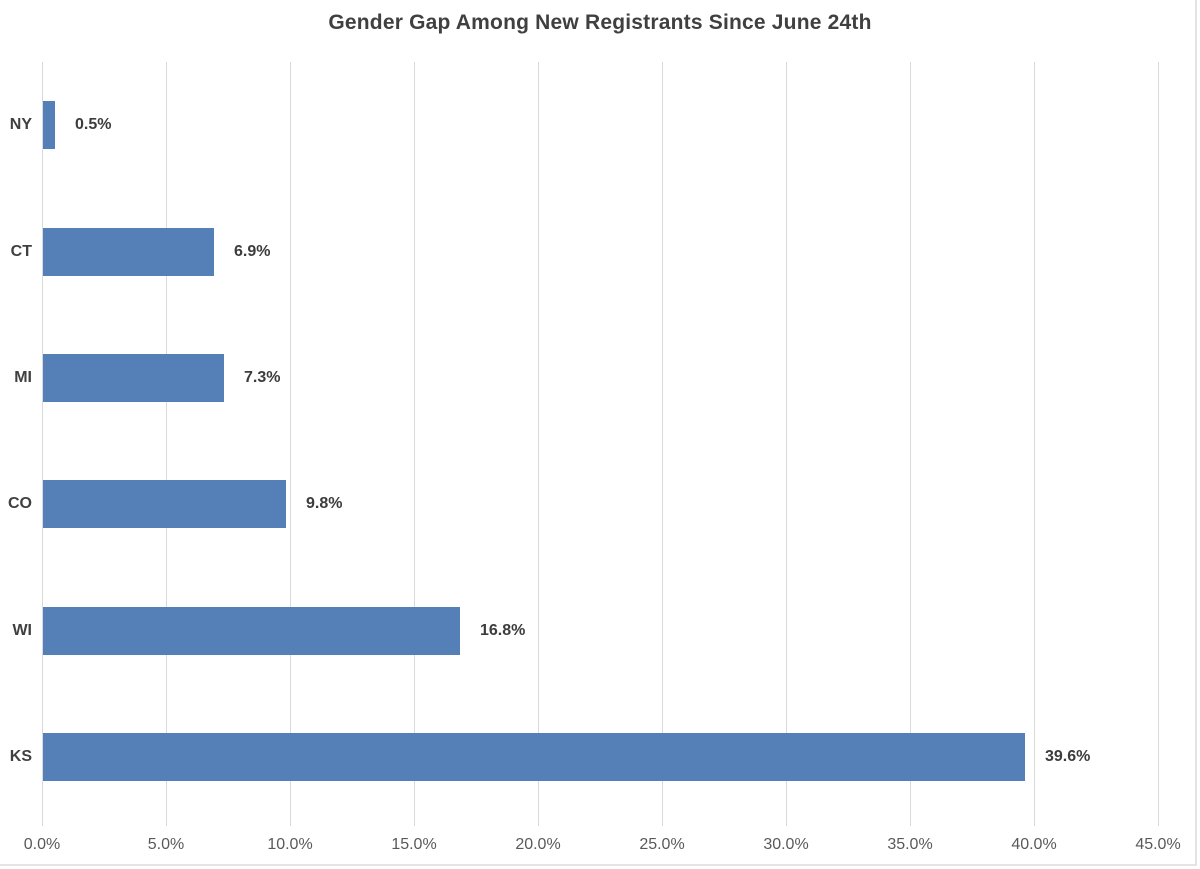 The image size is (1200, 869). I want to click on value-label-co: 9.8%, so click(324, 503).